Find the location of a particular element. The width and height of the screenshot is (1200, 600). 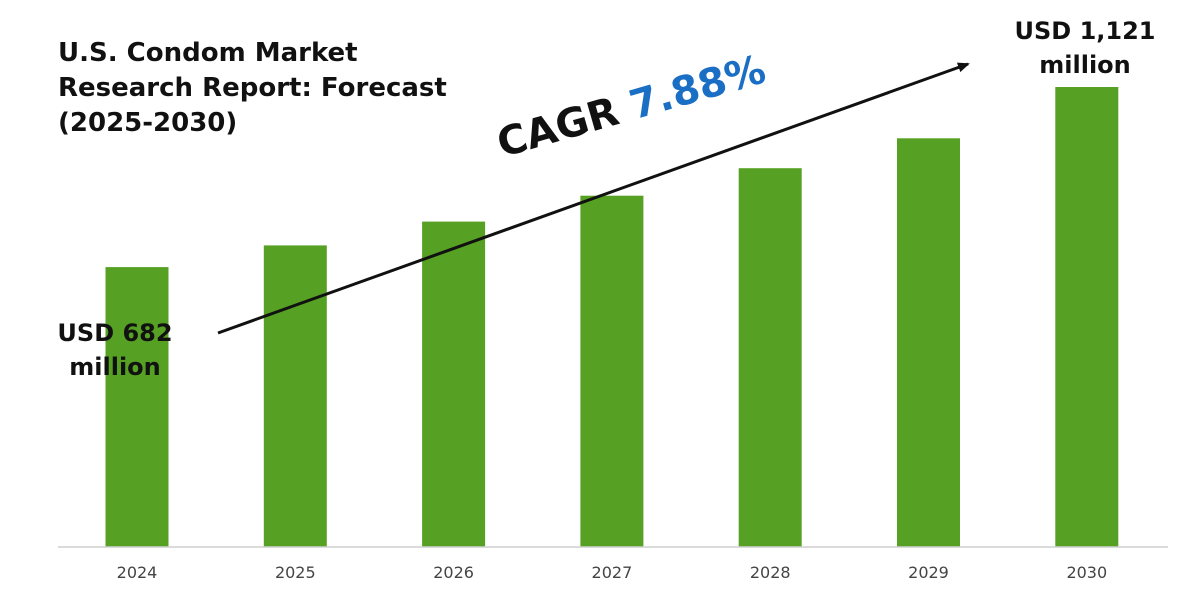

bar-2029 is located at coordinates (928, 343).